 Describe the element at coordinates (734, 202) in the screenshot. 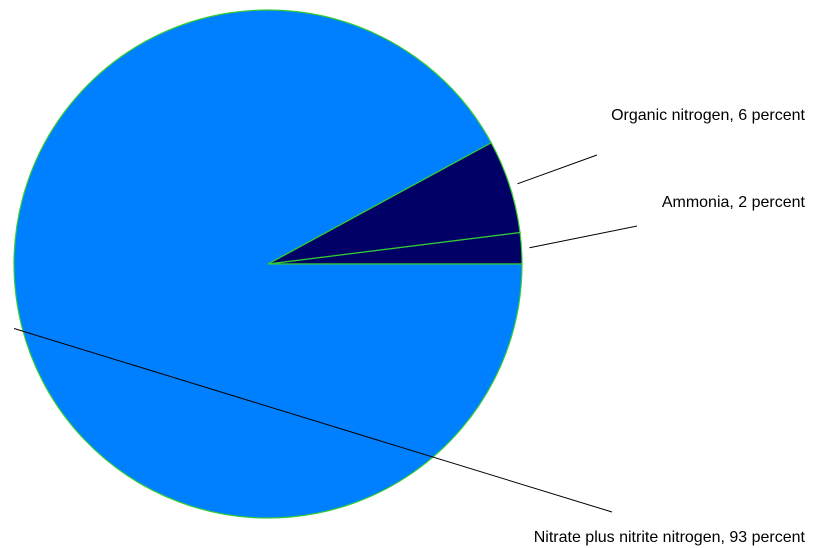

I see `slice-label-ammonia: Ammonia, 2 percent` at that location.